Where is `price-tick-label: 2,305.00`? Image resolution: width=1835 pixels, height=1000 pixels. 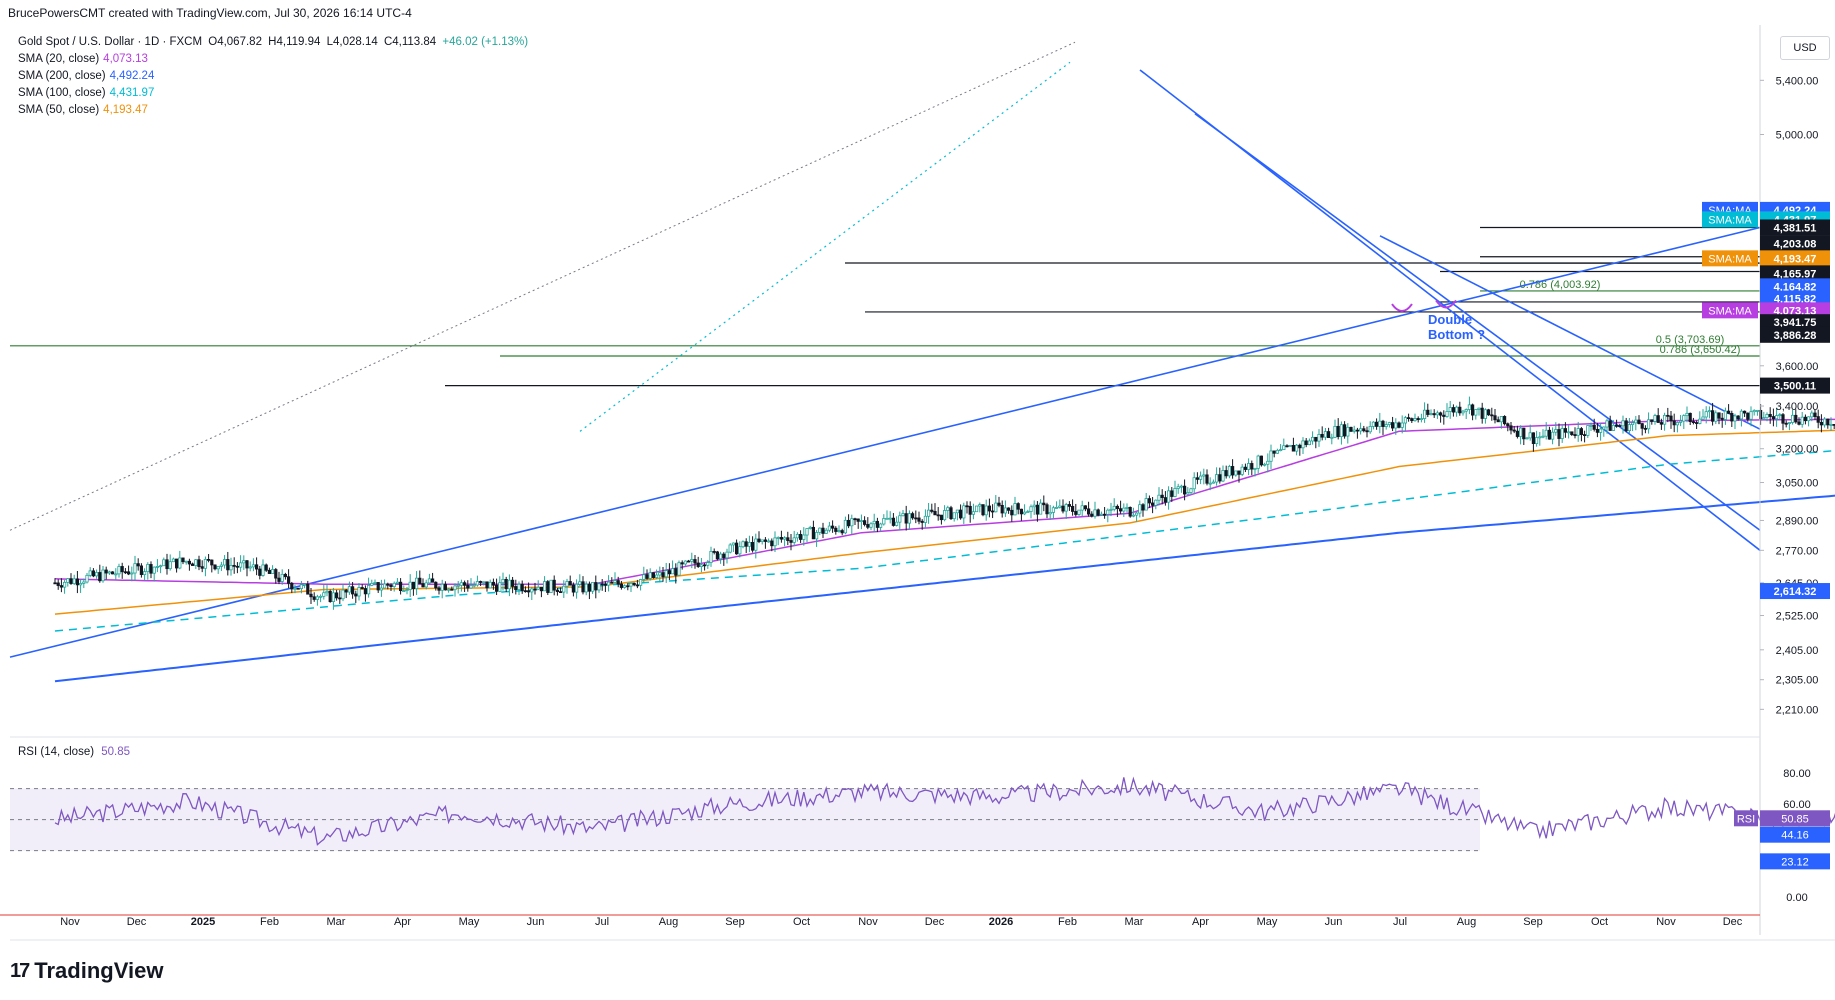 price-tick-label: 2,305.00 is located at coordinates (1797, 681).